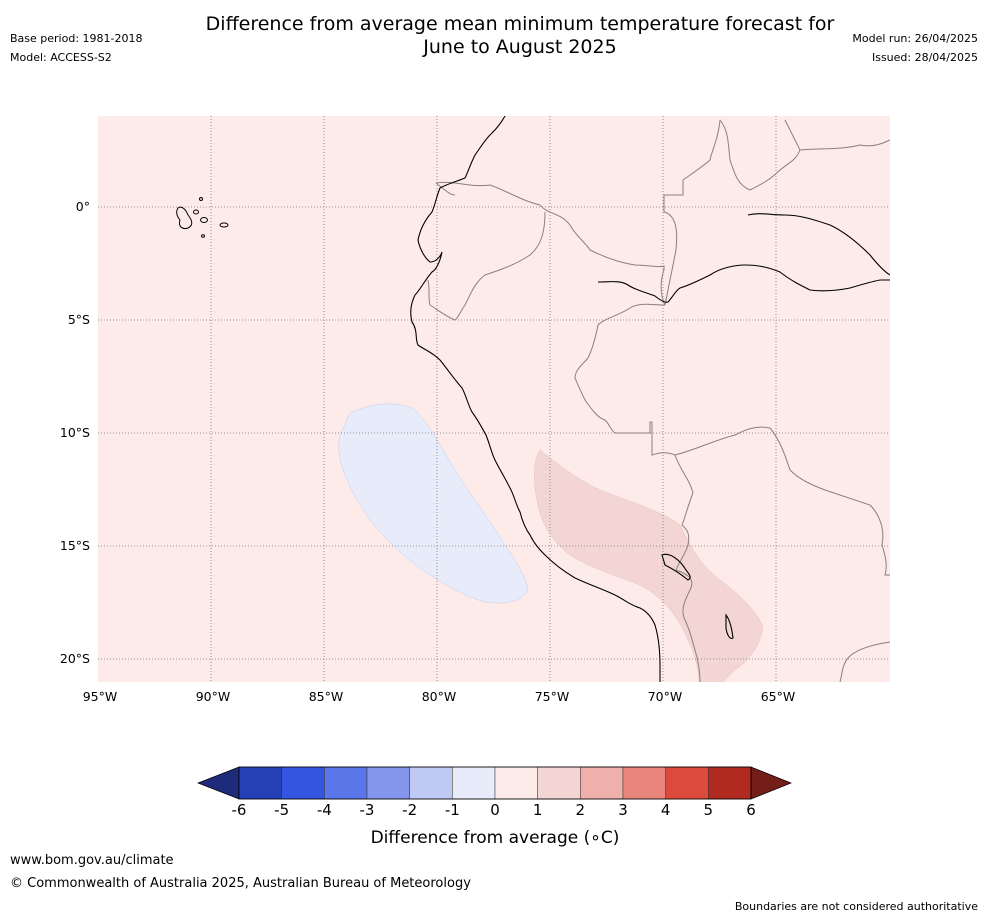 The height and width of the screenshot is (919, 988). Describe the element at coordinates (202, 217) in the screenshot. I see `galapagos-islands` at that location.